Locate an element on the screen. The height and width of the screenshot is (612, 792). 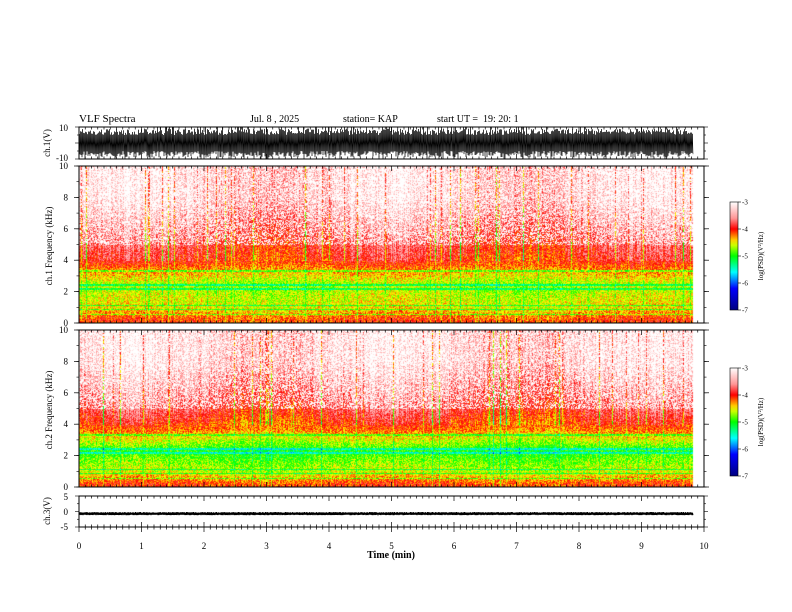
colorbar-ch1: -3 -4 -5 -6 -7 log(PSD)(V²/Hz) is located at coordinates (747, 257).